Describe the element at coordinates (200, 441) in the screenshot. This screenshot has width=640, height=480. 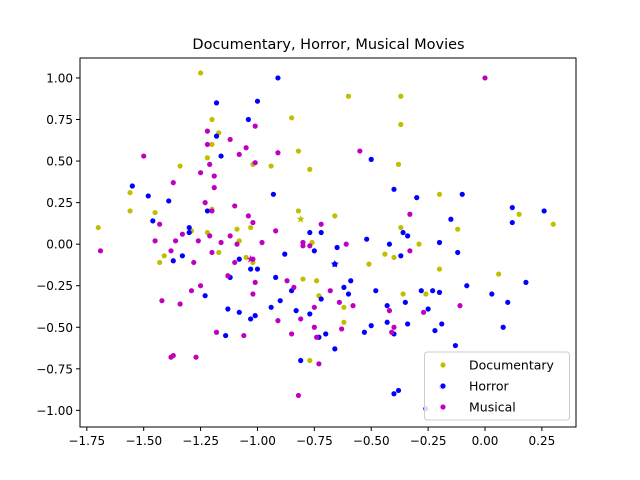
I see `x-tick-label: −1.25` at that location.